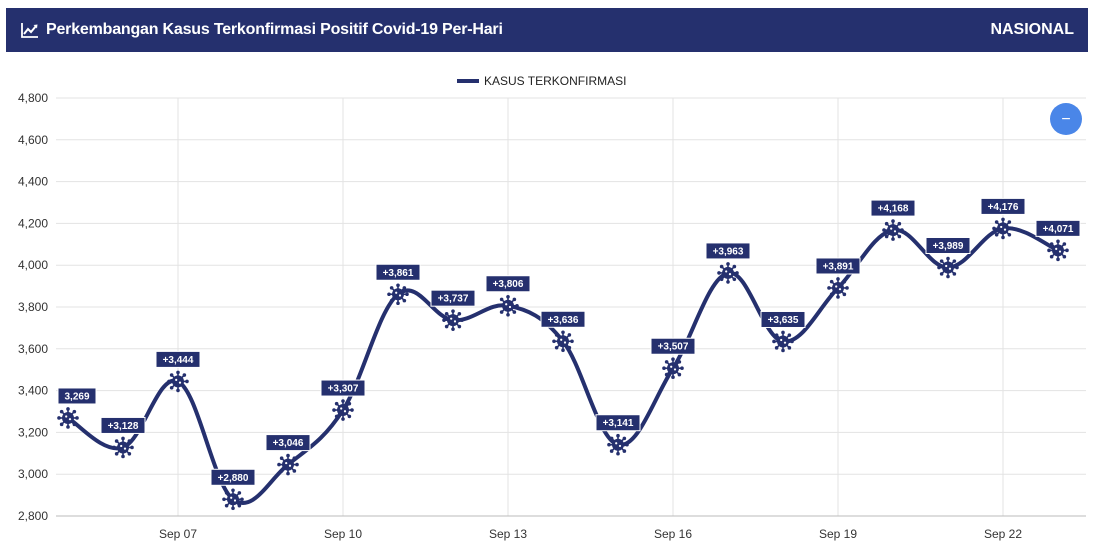  I want to click on data-label: +4,168, so click(893, 208).